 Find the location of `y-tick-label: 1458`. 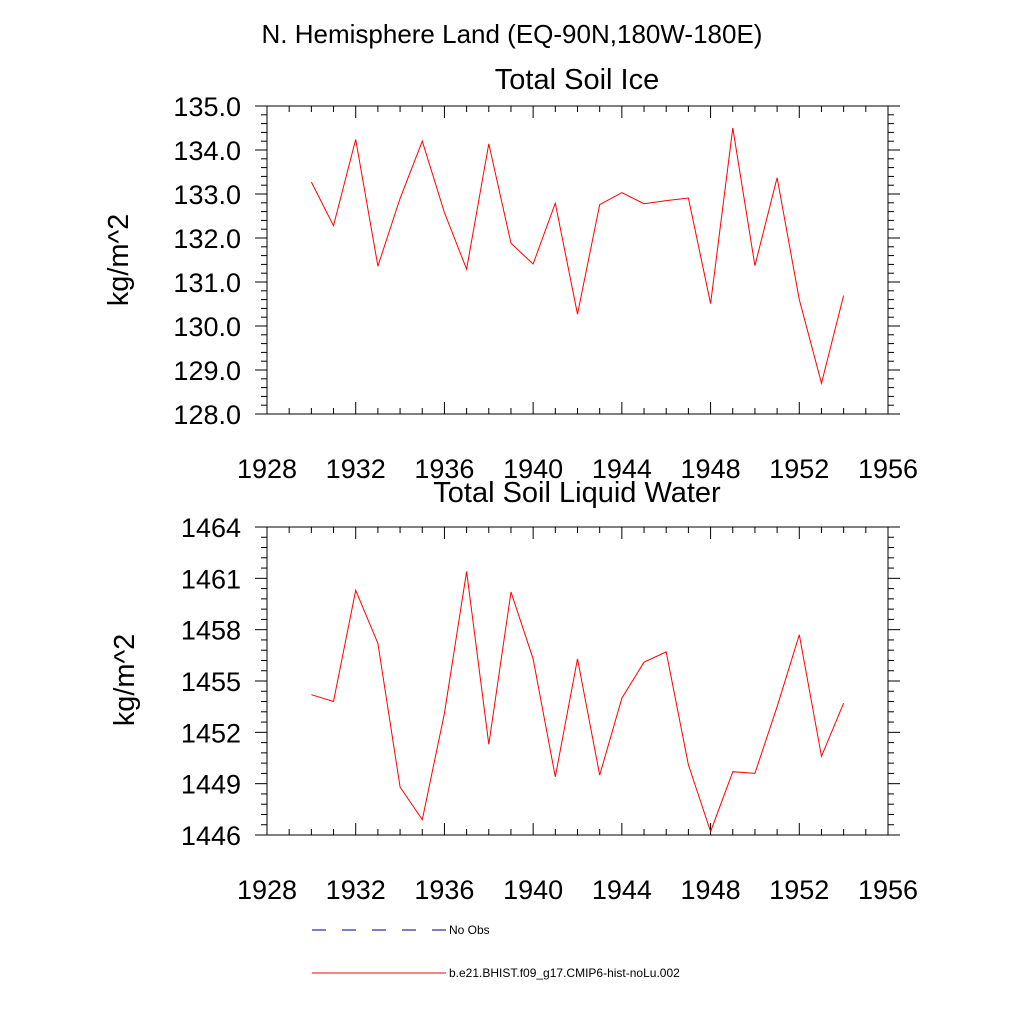

y-tick-label: 1458 is located at coordinates (211, 631).